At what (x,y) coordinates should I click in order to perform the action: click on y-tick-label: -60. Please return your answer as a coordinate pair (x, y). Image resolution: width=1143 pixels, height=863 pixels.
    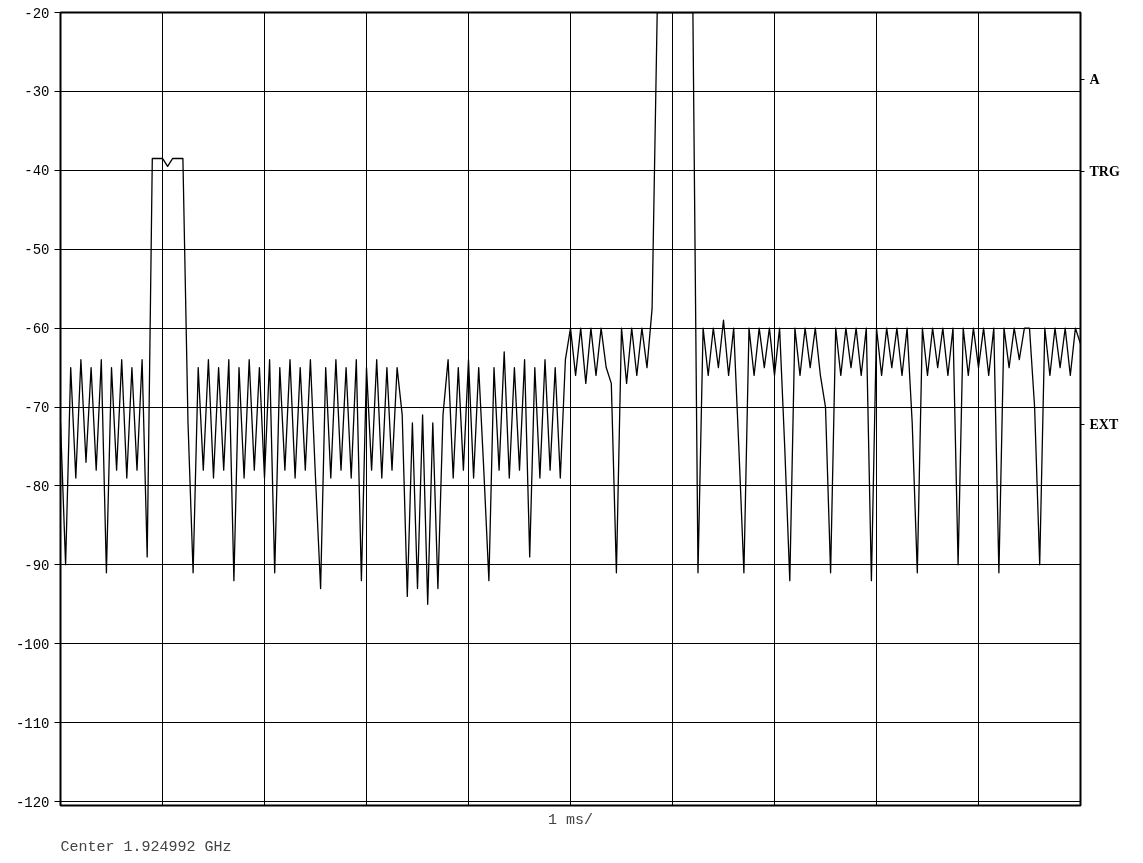
    Looking at the image, I should click on (37, 329).